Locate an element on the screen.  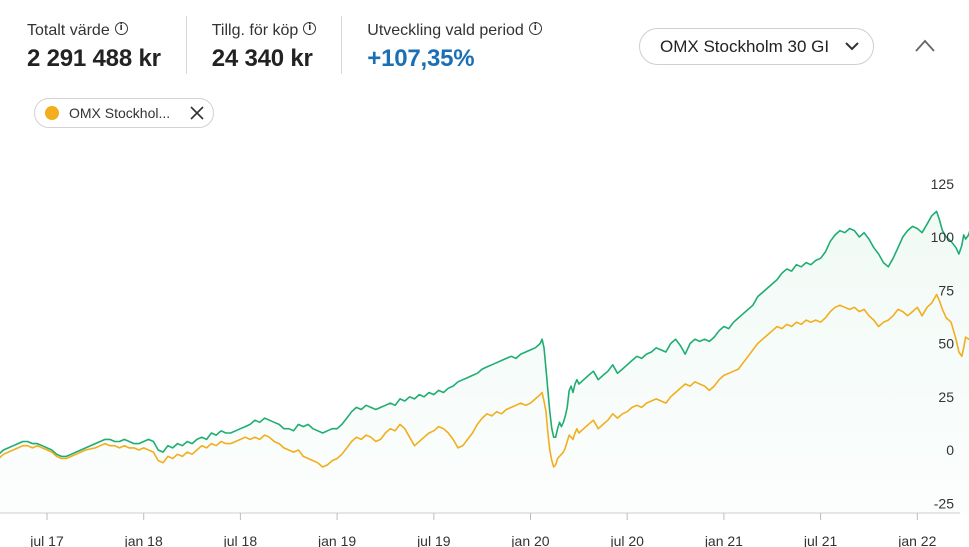
x-tick-label: jul 18 is located at coordinates (240, 540).